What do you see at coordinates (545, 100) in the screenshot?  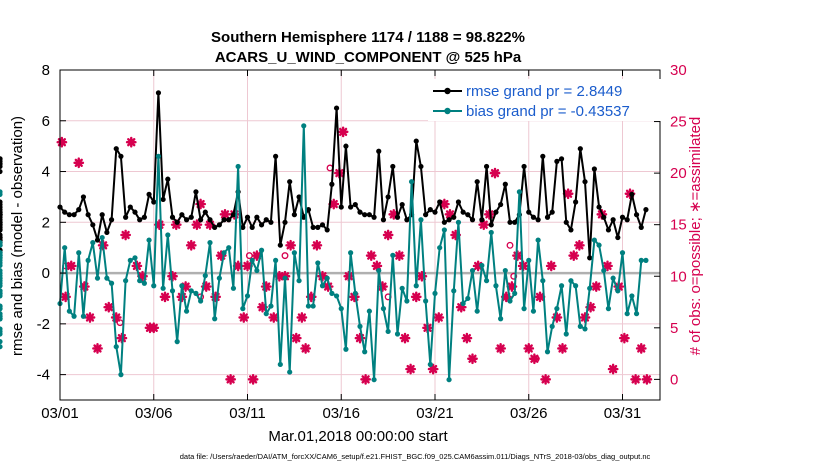 I see `legend-box` at bounding box center [545, 100].